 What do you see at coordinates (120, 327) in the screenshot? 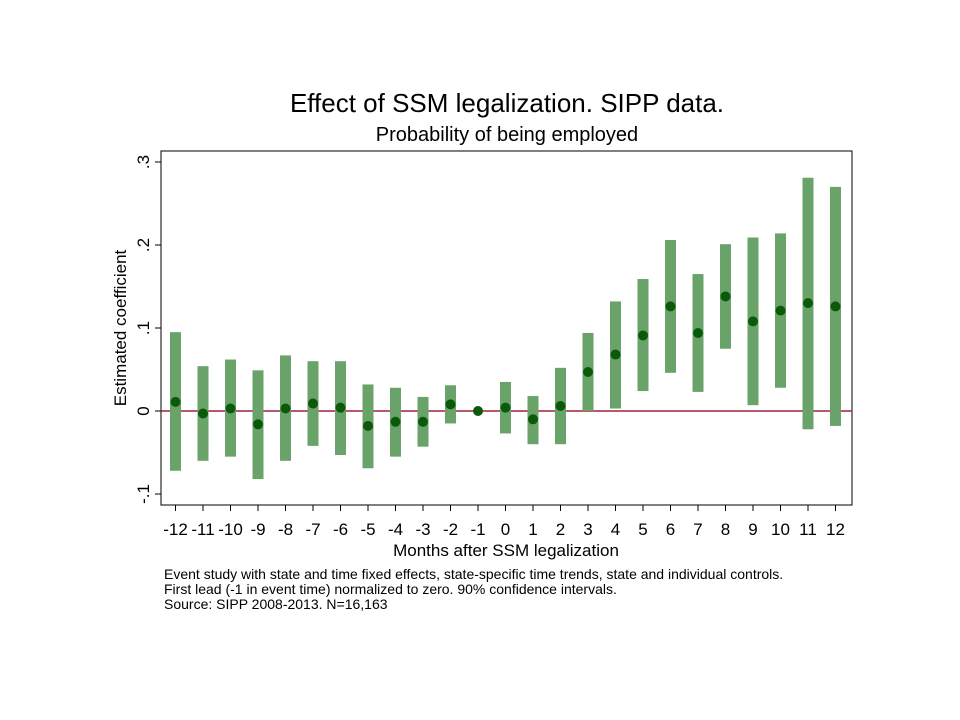
I see `y-axis-label: Estimated coefficient` at bounding box center [120, 327].